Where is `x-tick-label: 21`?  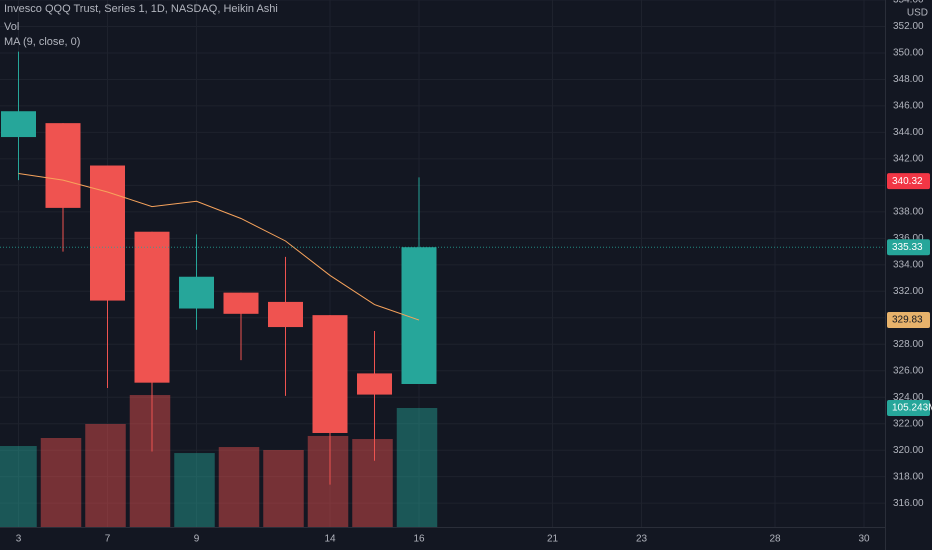 x-tick-label: 21 is located at coordinates (553, 539).